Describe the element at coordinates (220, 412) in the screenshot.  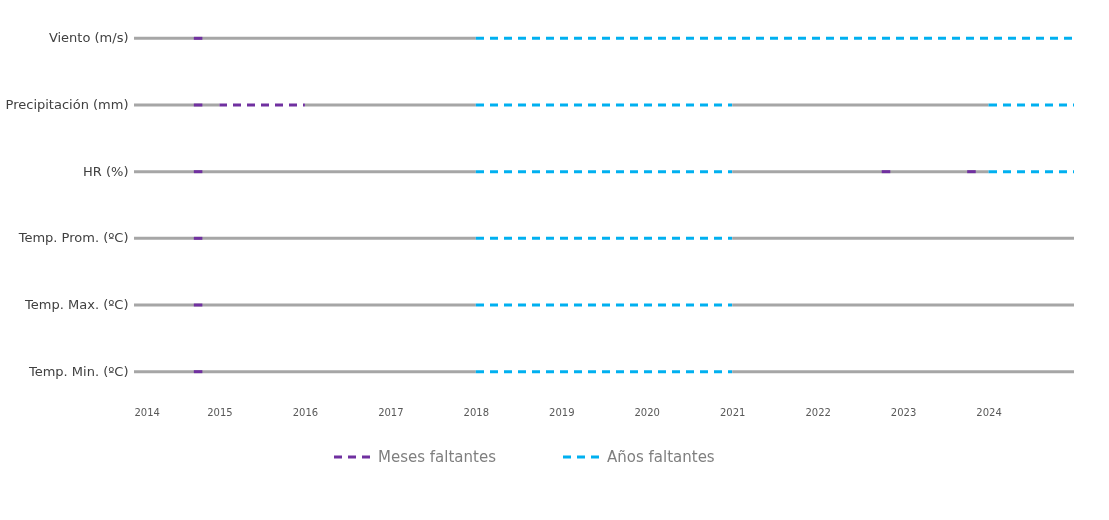
I see `x-tick-label: 2015` at that location.